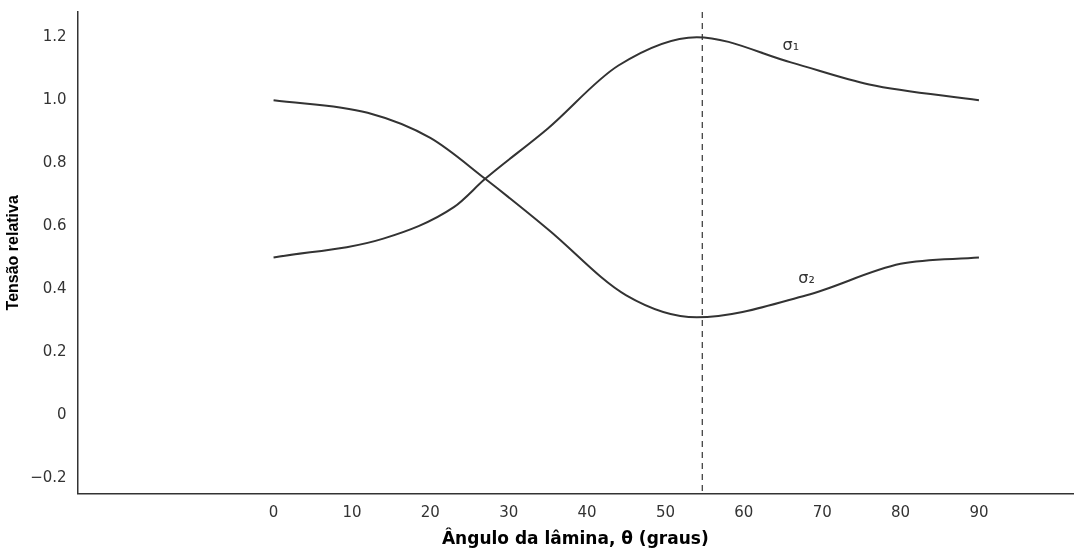 The height and width of the screenshot is (554, 1079). I want to click on x-tick-label: 20, so click(430, 512).